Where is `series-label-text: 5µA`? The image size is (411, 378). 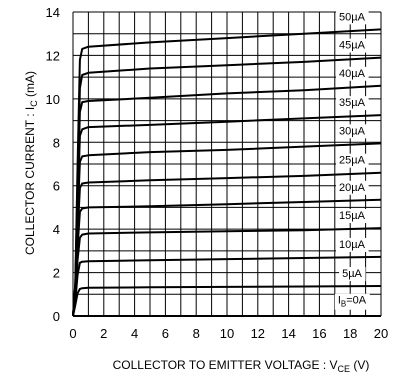
series-label-text: 5µA is located at coordinates (352, 274).